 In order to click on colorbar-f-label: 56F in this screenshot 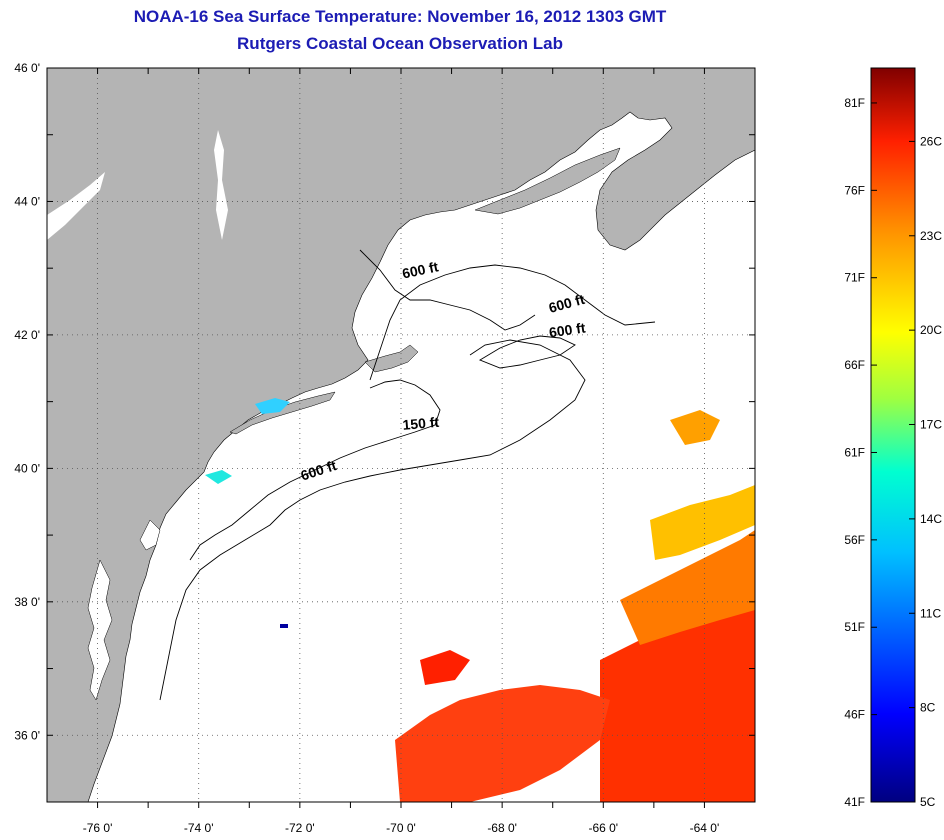, I will do `click(854, 540)`.